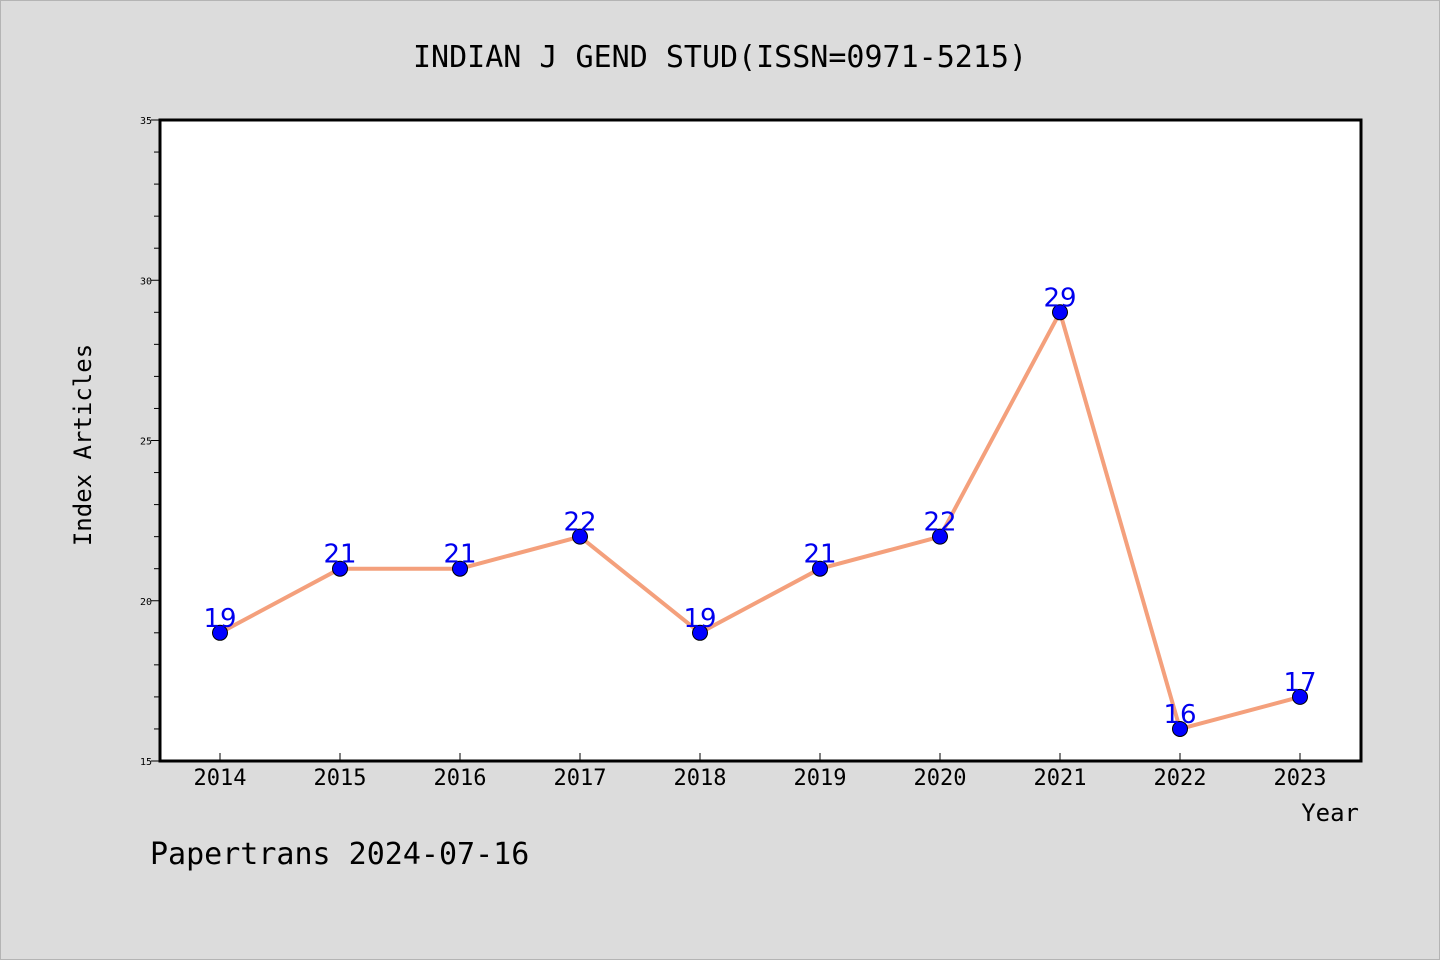 The image size is (1440, 960). Describe the element at coordinates (220, 778) in the screenshot. I see `x-tick-label: 2014` at that location.